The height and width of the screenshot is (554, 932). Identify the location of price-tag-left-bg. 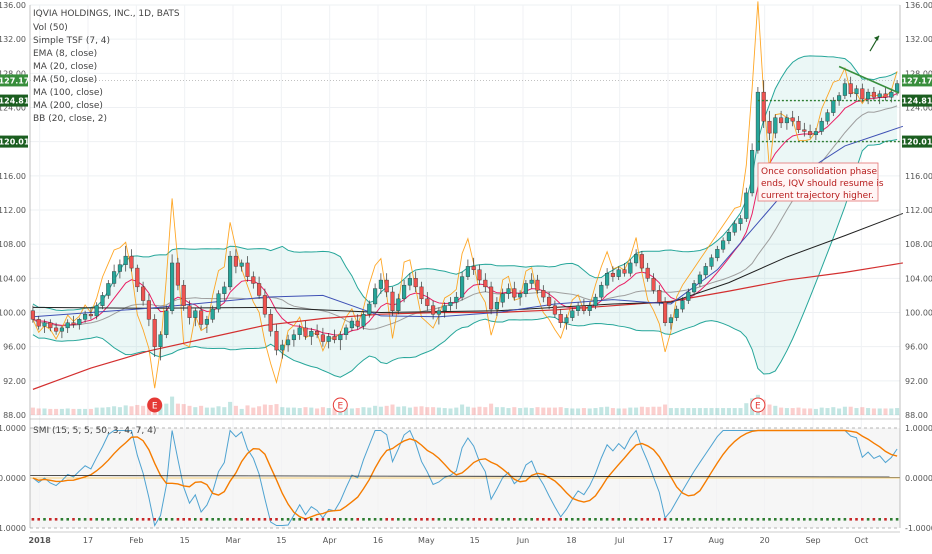
(14, 100).